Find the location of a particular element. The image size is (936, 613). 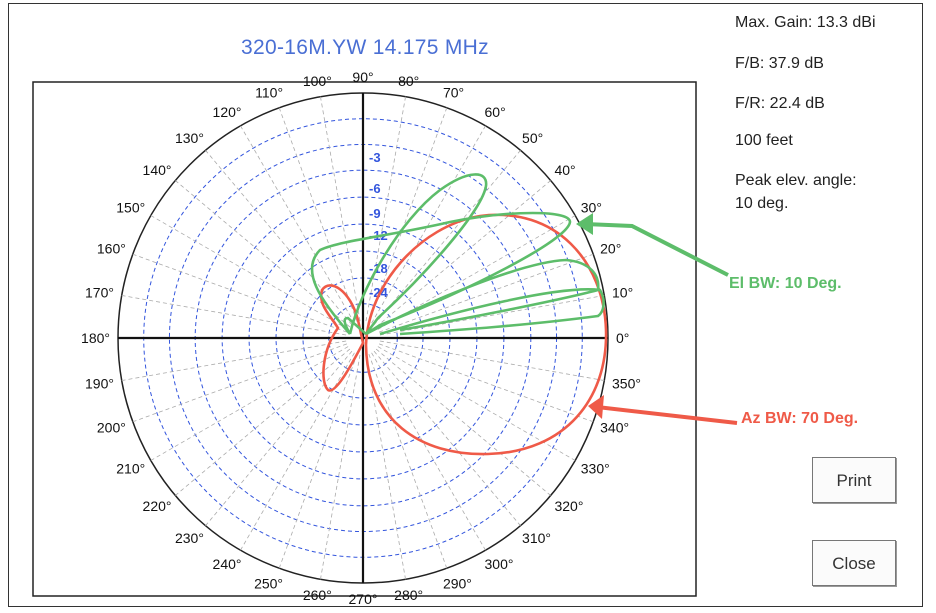

angle-label: 120° is located at coordinates (227, 112).